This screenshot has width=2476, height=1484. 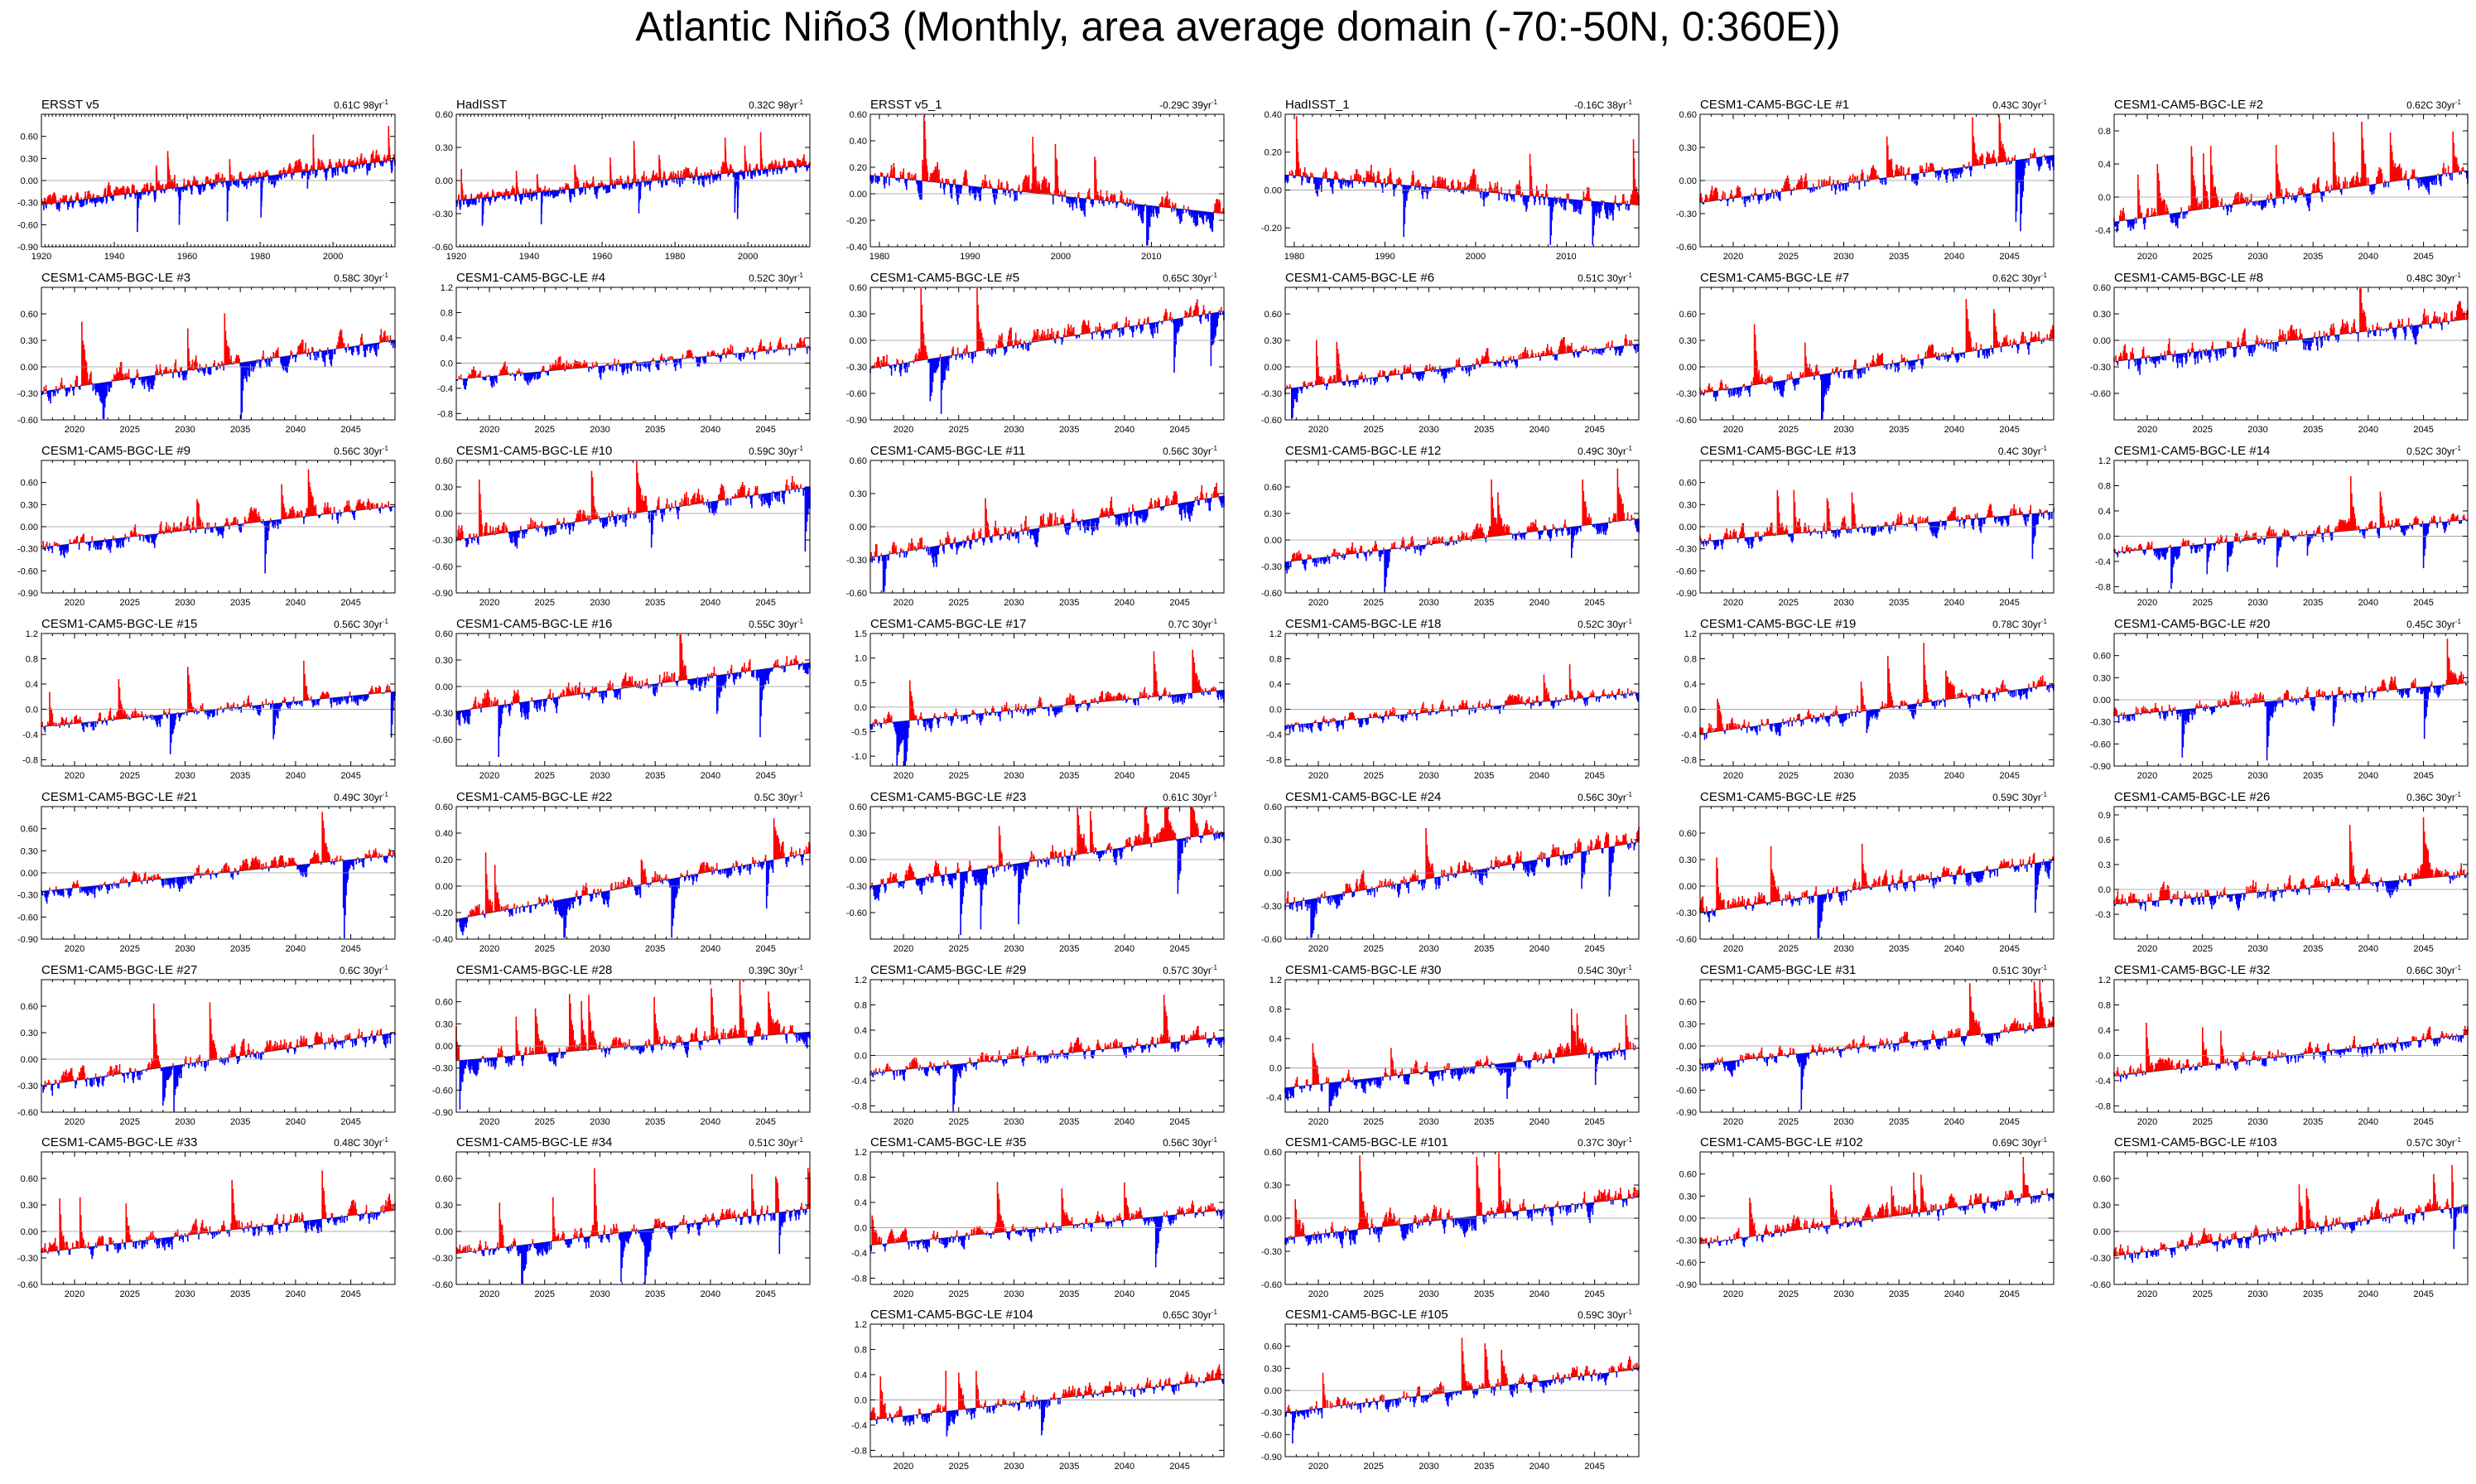 What do you see at coordinates (861, 683) in the screenshot?
I see `y-tick-label: 0.5` at bounding box center [861, 683].